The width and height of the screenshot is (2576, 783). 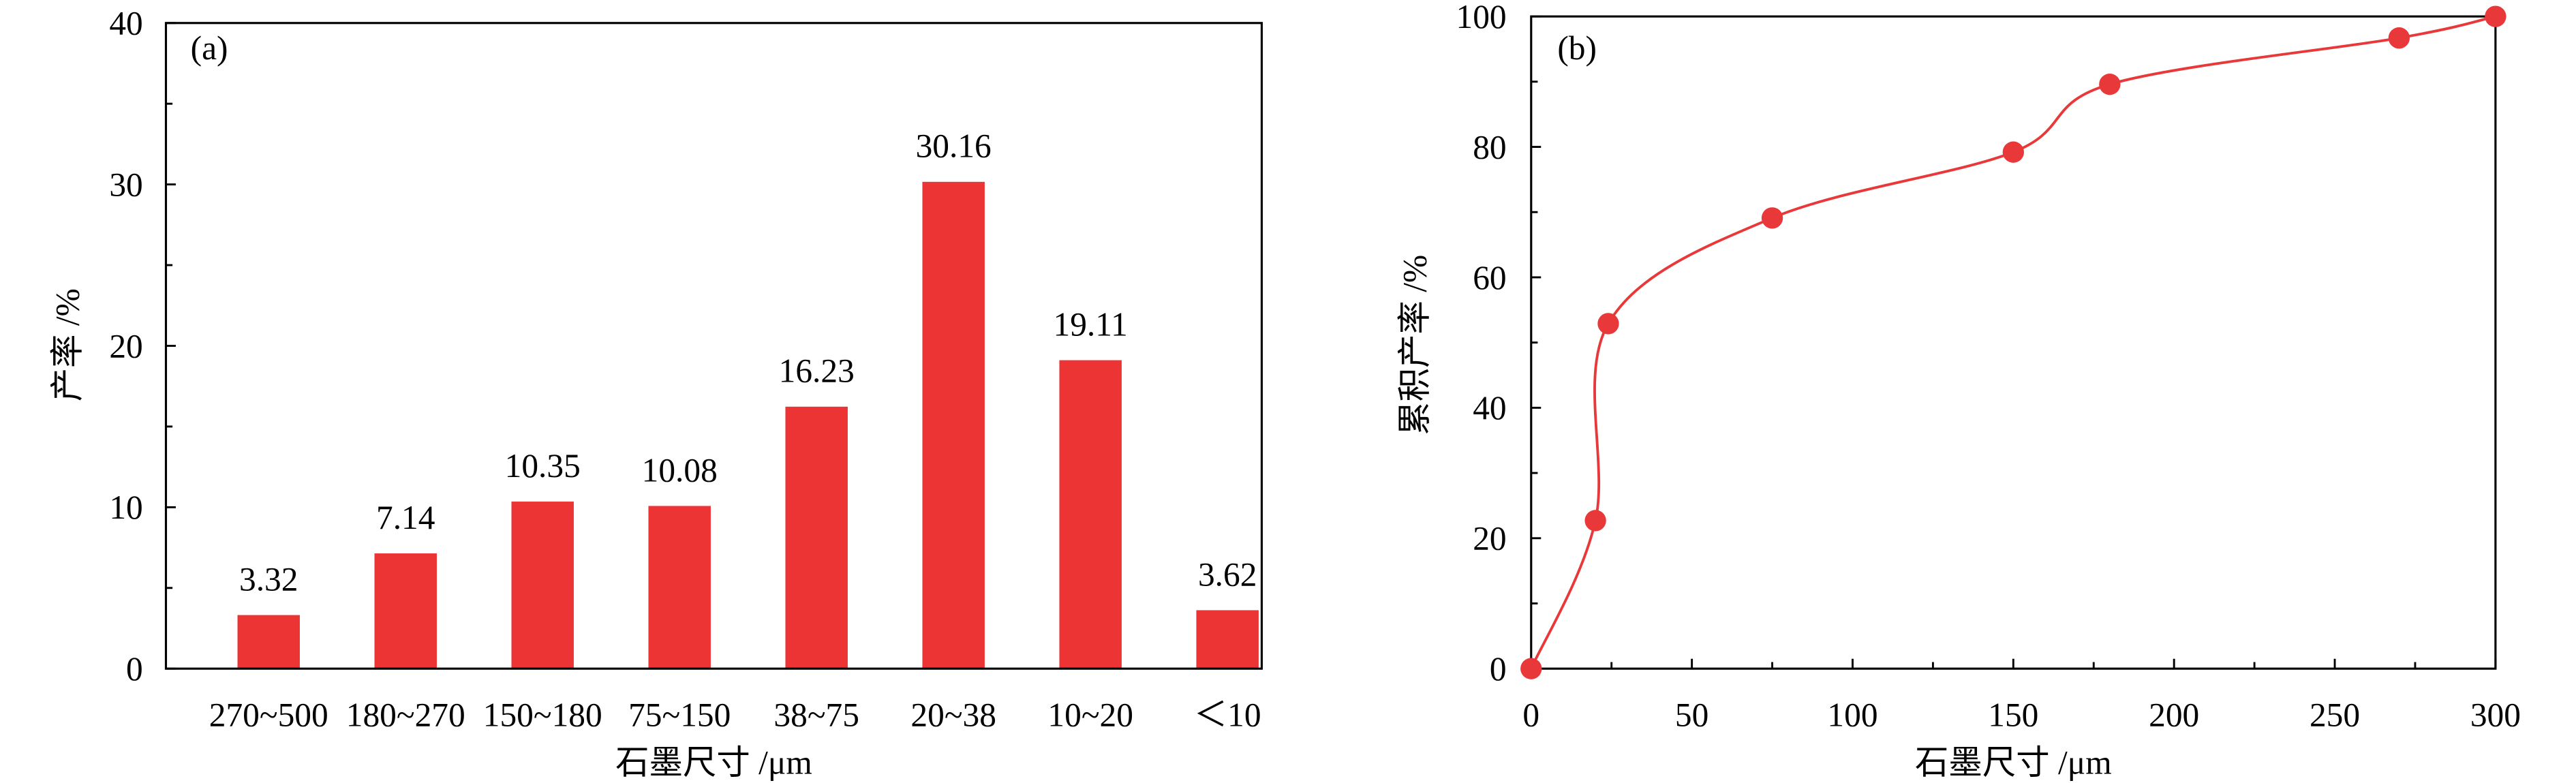 I want to click on x-tick-label: 0, so click(x=1530, y=715).